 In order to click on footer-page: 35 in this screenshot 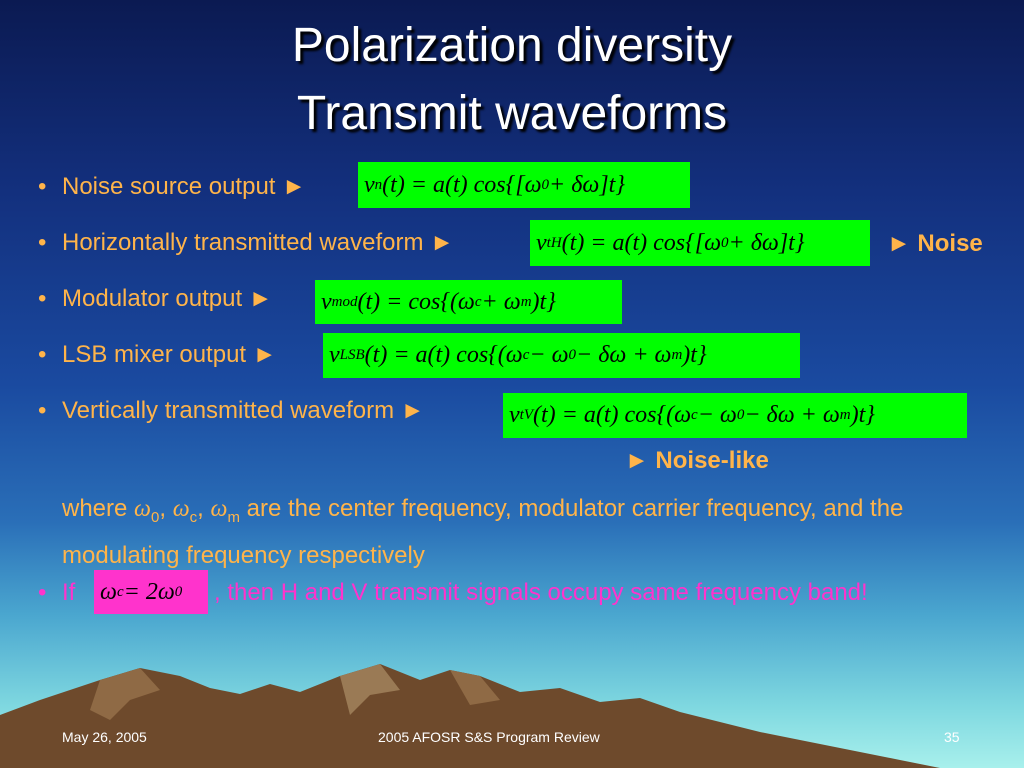, I will do `click(952, 737)`.